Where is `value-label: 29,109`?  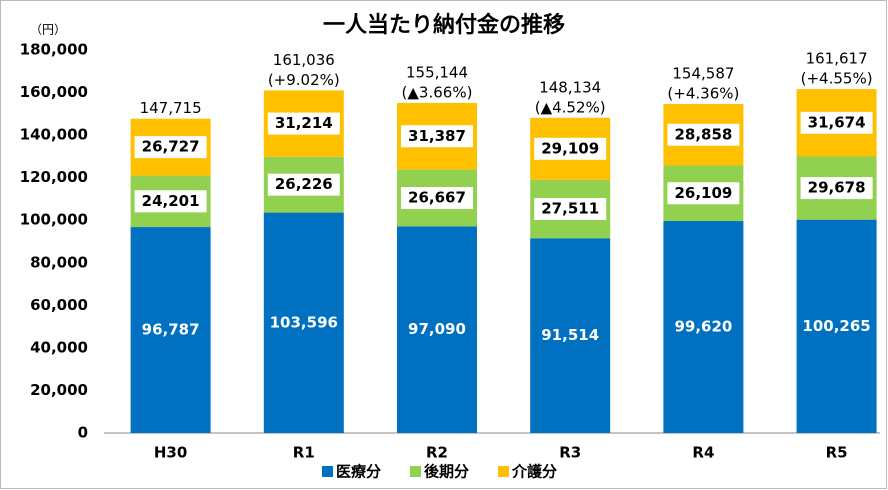 value-label: 29,109 is located at coordinates (570, 148).